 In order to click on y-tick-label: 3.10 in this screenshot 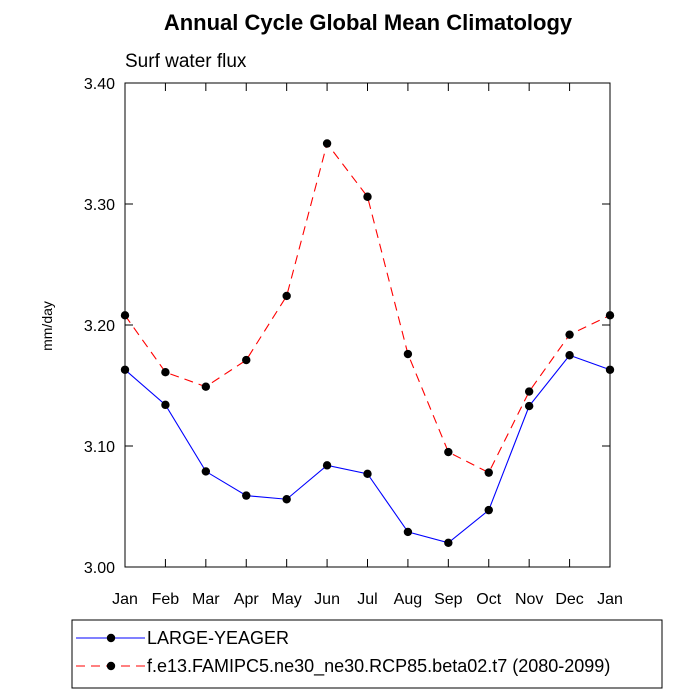, I will do `click(99, 447)`.